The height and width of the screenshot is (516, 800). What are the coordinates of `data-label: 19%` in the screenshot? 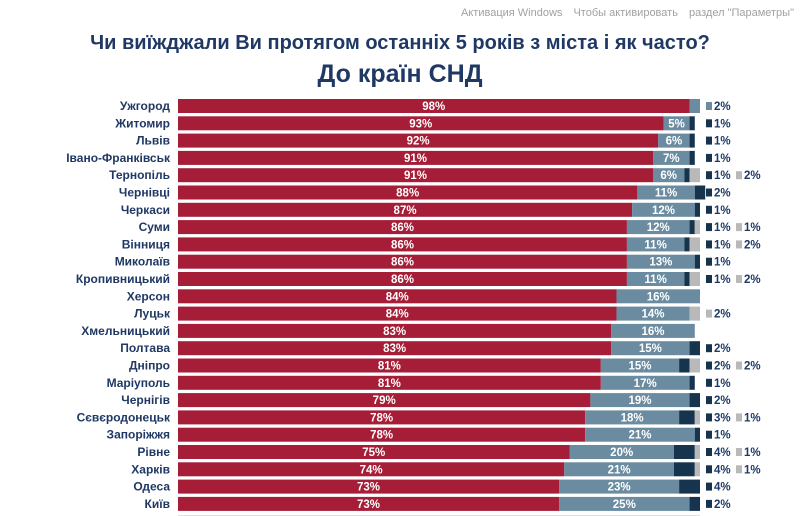 It's located at (639, 401).